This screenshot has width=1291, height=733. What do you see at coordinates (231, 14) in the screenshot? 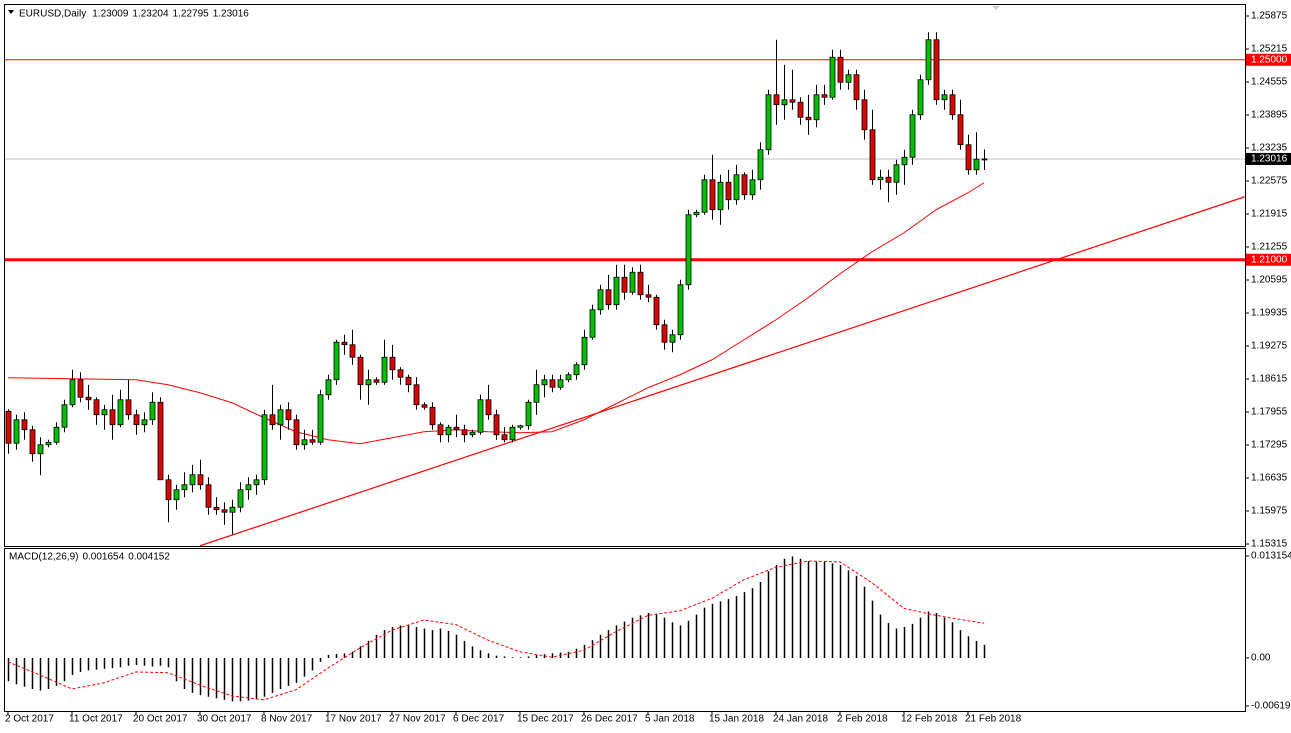
I see `ohlc-value: 1.23016` at bounding box center [231, 14].